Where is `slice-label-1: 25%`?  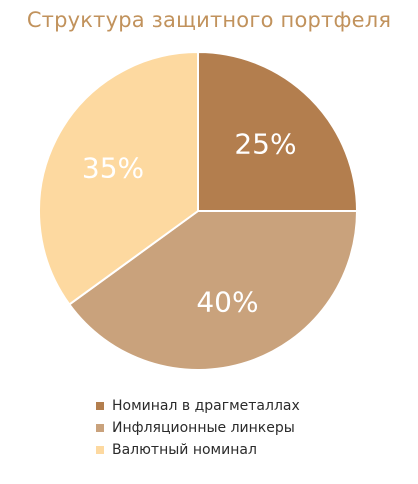 slice-label-1: 25% is located at coordinates (265, 144).